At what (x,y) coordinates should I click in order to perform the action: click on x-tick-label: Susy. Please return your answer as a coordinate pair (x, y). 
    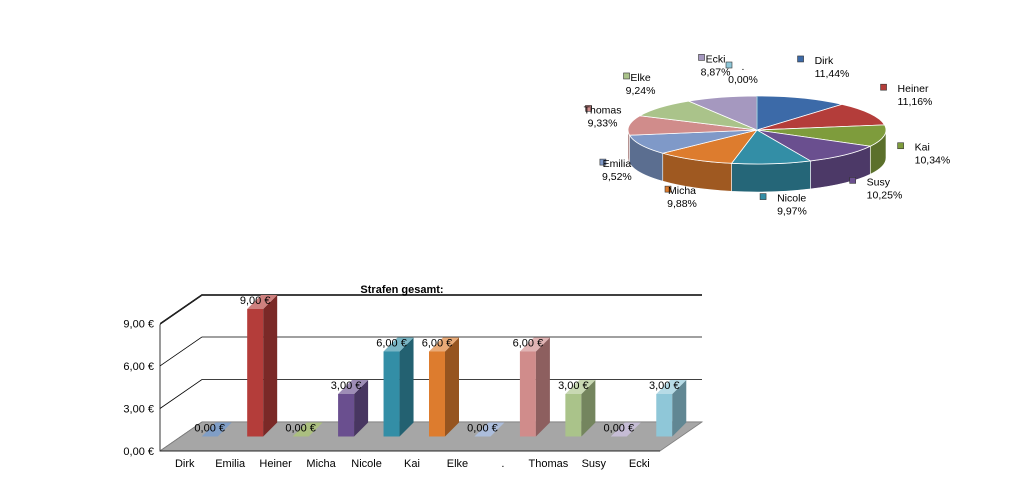
    Looking at the image, I should click on (594, 464).